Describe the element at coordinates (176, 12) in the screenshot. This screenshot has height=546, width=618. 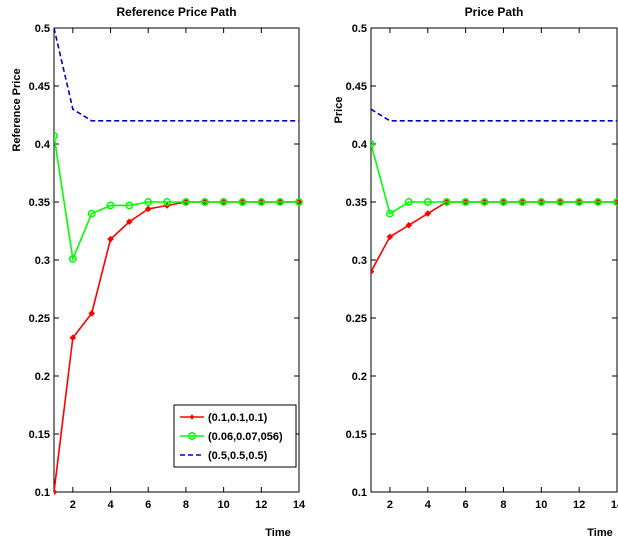
I see `chart-title: Reference Price Path` at that location.